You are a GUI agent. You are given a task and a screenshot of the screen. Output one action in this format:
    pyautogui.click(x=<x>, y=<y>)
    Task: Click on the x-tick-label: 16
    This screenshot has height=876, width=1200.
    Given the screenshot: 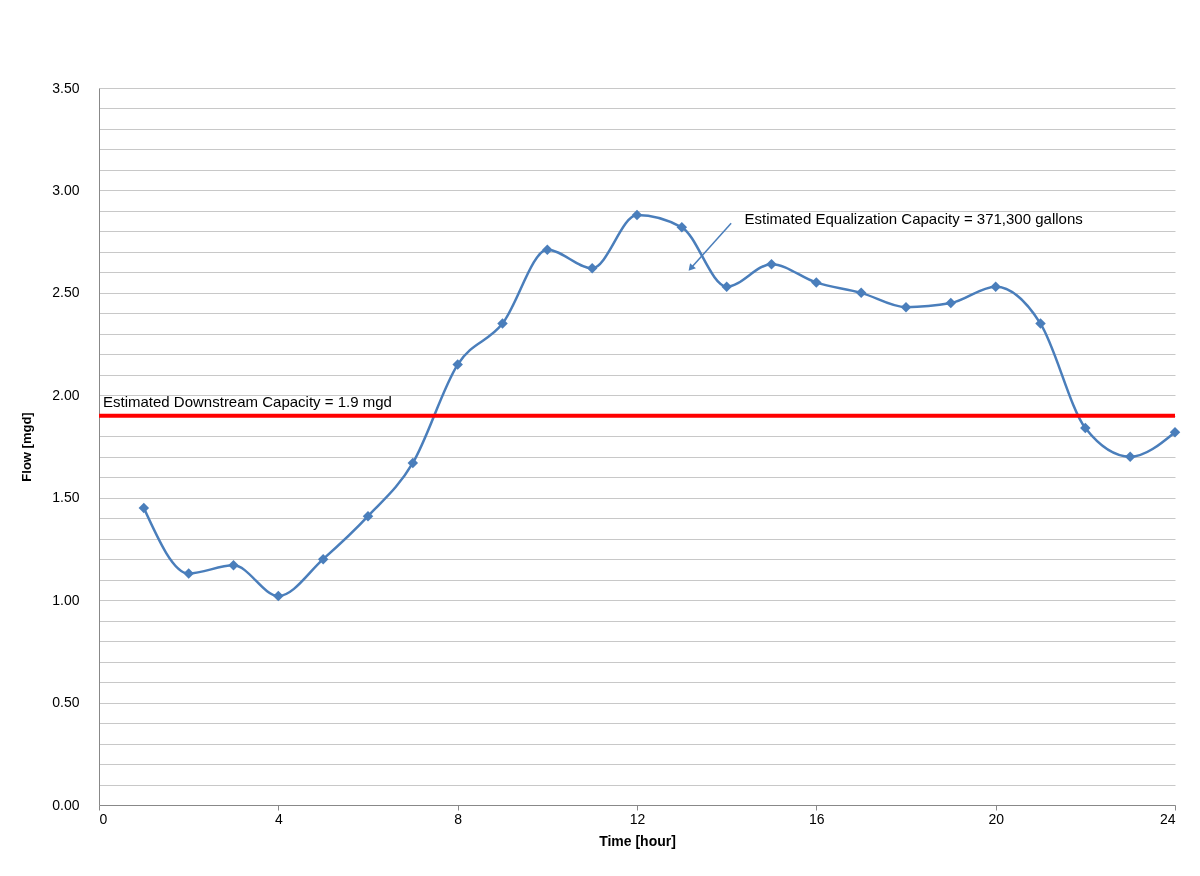 What is the action you would take?
    pyautogui.click(x=817, y=818)
    